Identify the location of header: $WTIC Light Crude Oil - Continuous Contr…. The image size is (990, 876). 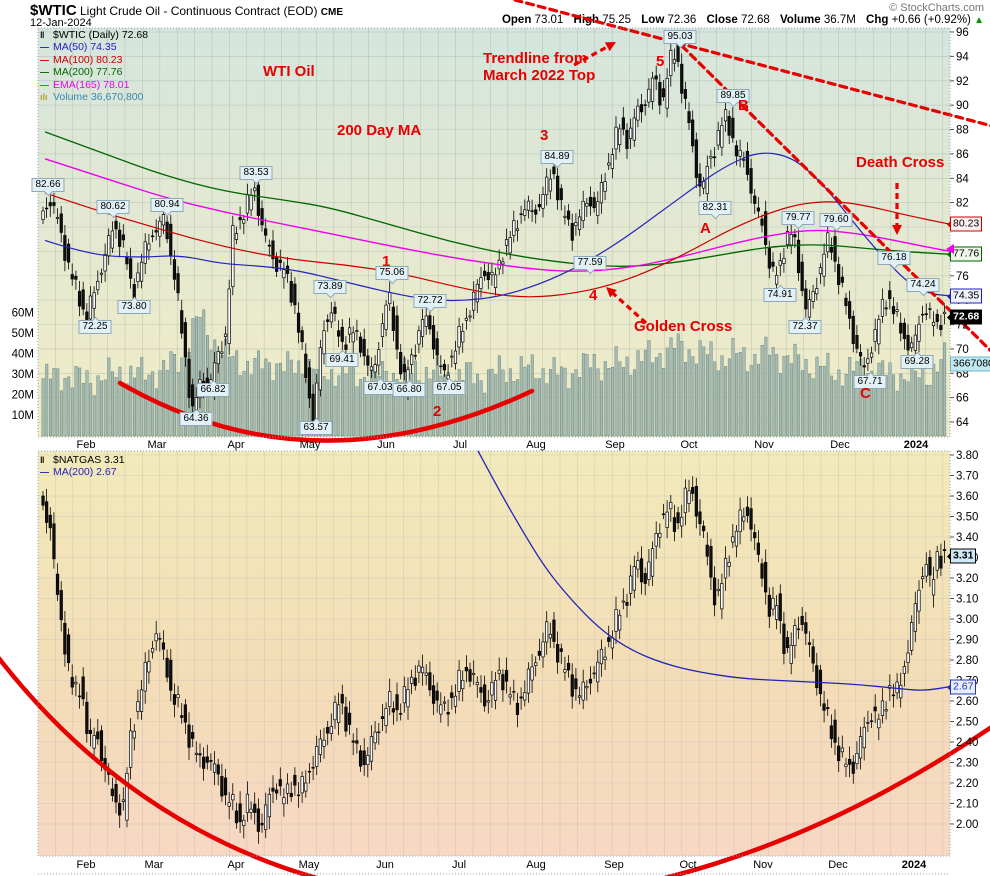
(495, 14).